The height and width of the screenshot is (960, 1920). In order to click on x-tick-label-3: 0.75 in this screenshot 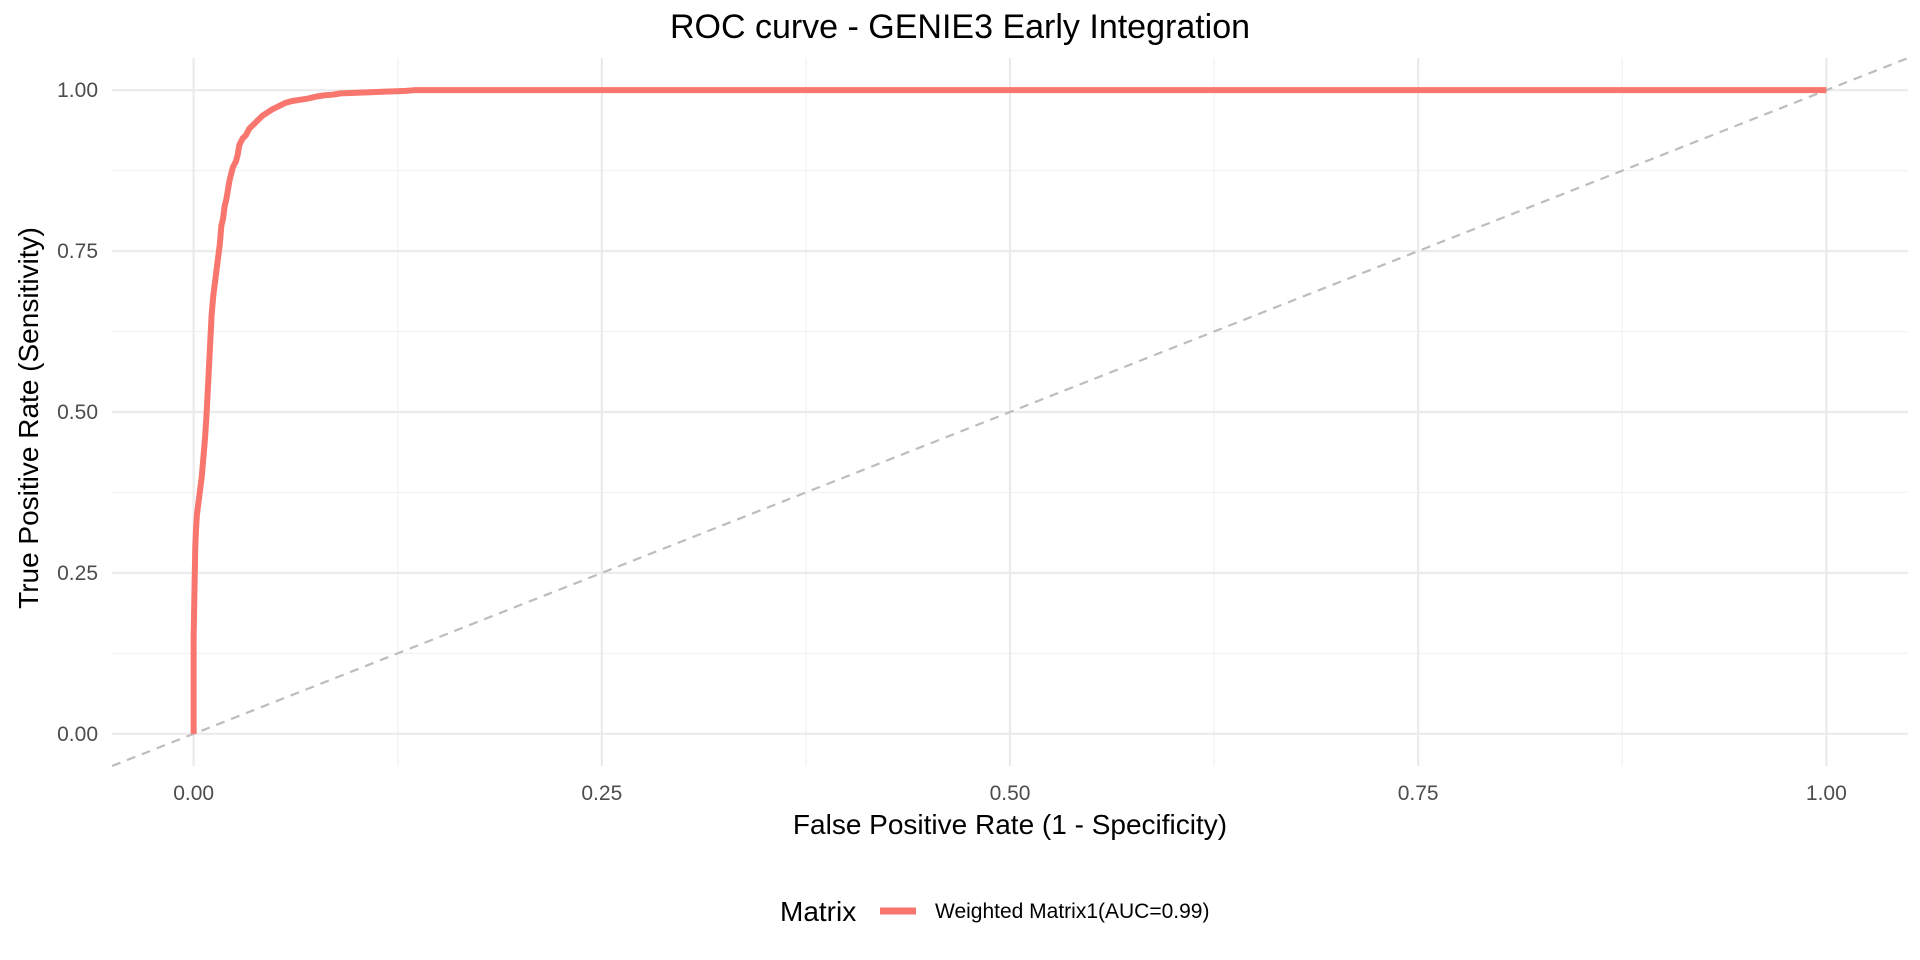, I will do `click(1418, 793)`.